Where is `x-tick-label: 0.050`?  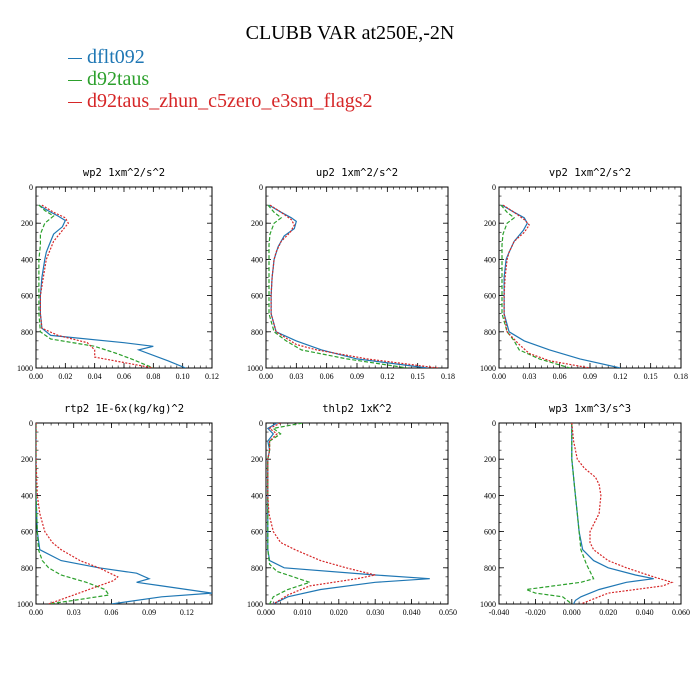 x-tick-label: 0.050 is located at coordinates (448, 612).